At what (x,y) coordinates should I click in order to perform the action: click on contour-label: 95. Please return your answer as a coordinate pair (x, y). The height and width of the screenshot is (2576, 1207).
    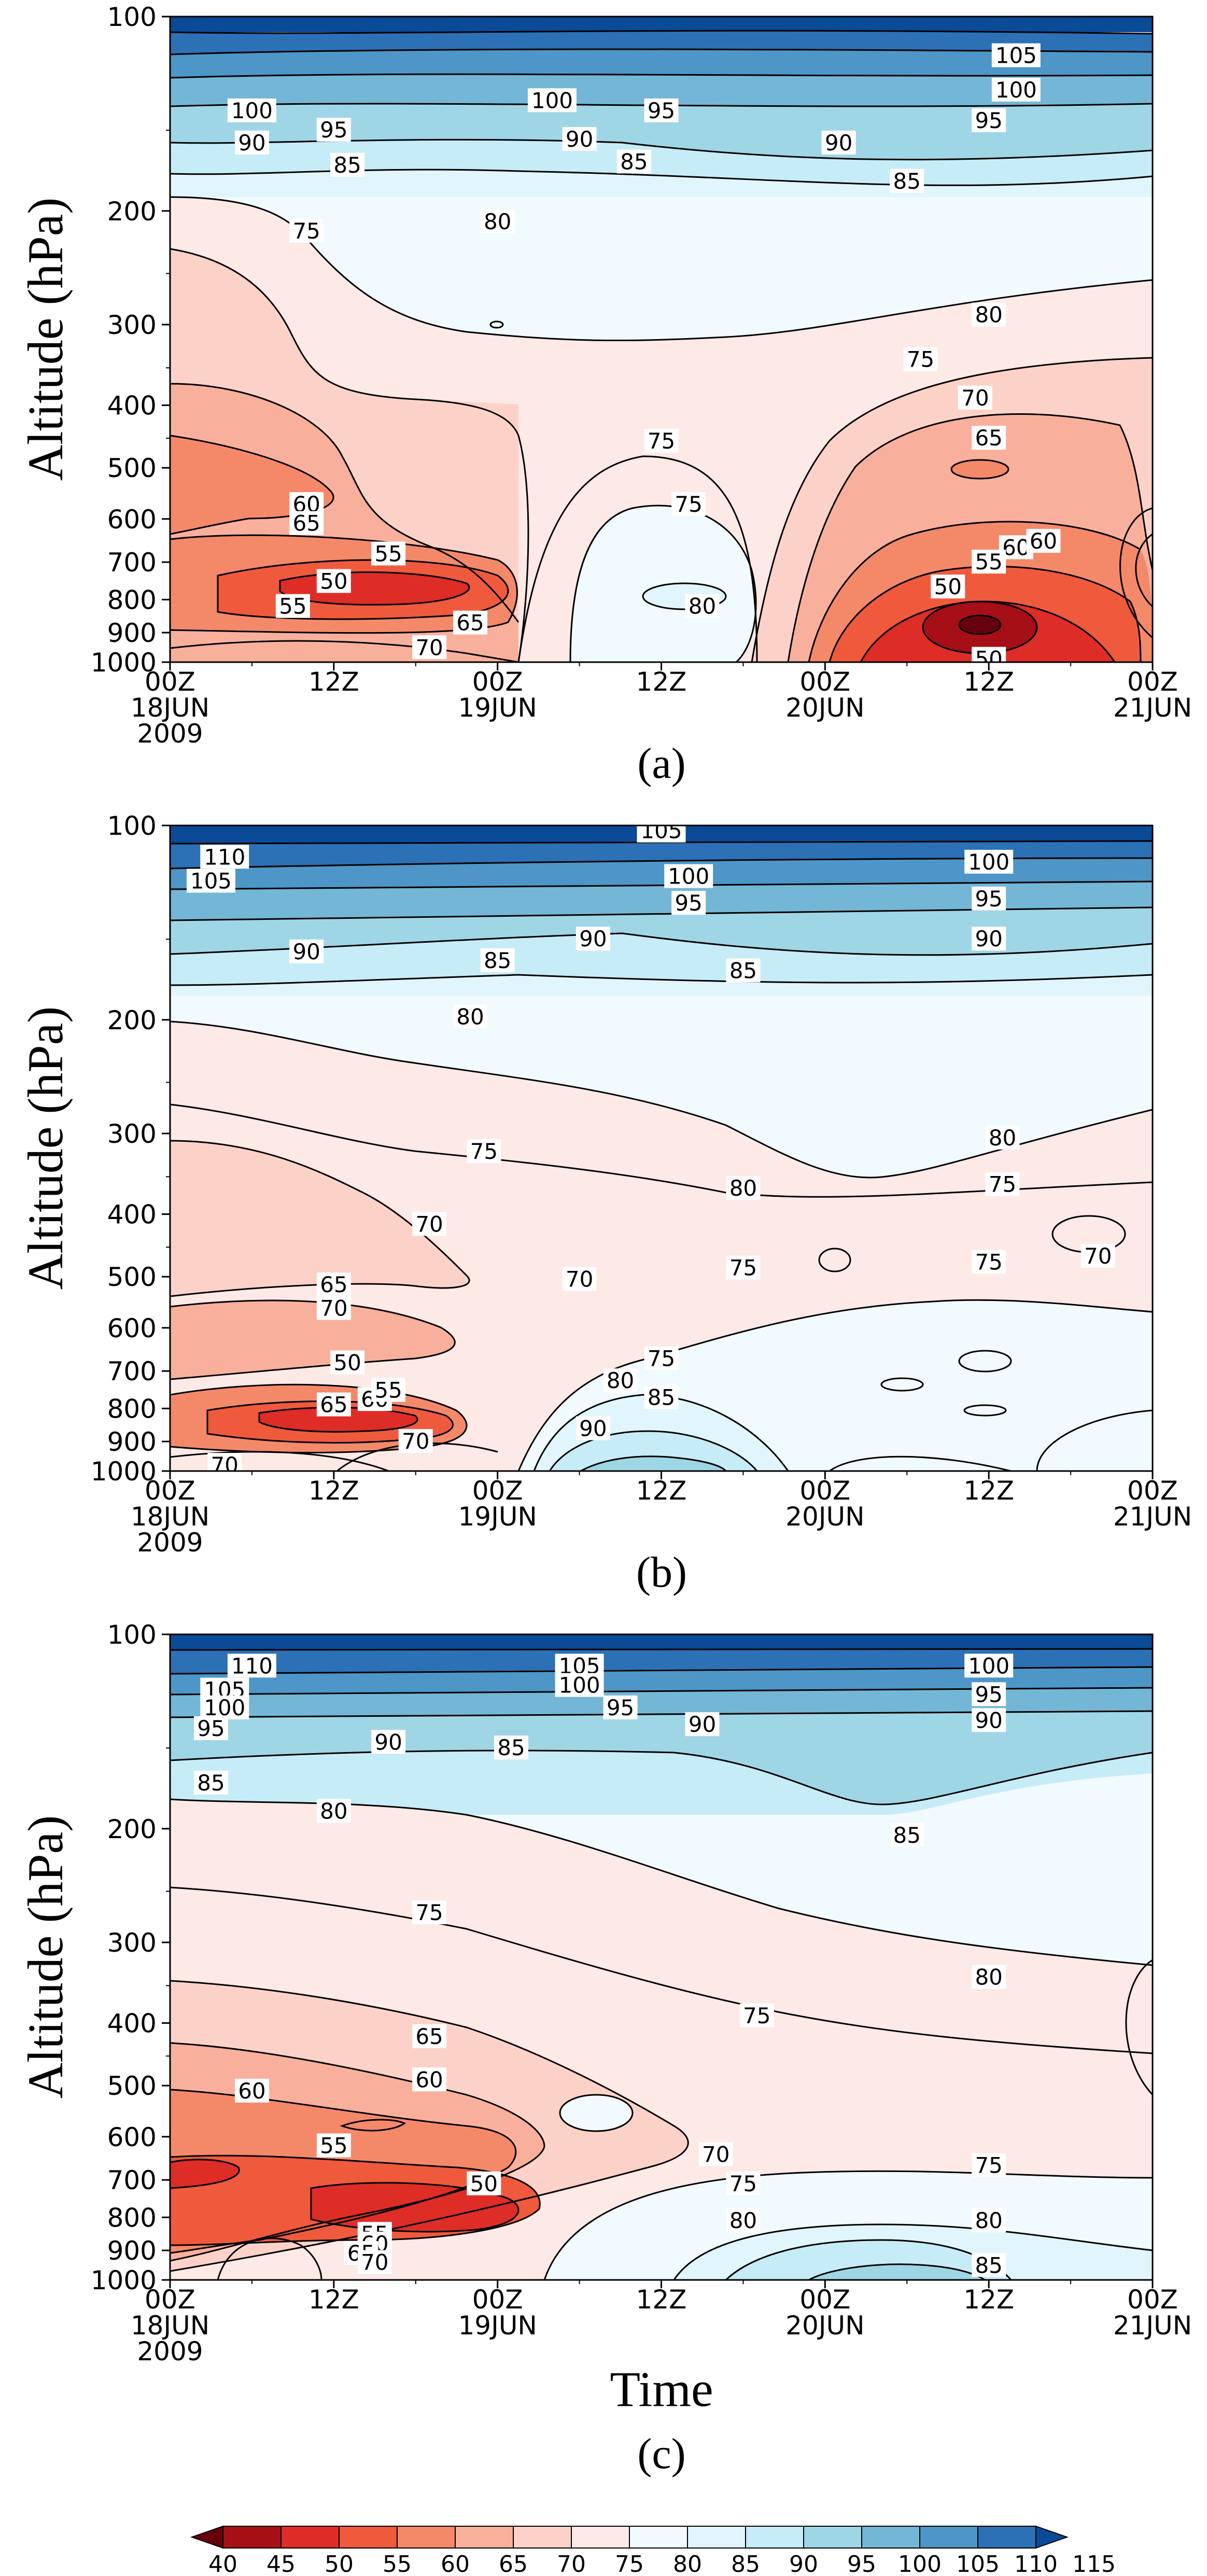
    Looking at the image, I should click on (689, 903).